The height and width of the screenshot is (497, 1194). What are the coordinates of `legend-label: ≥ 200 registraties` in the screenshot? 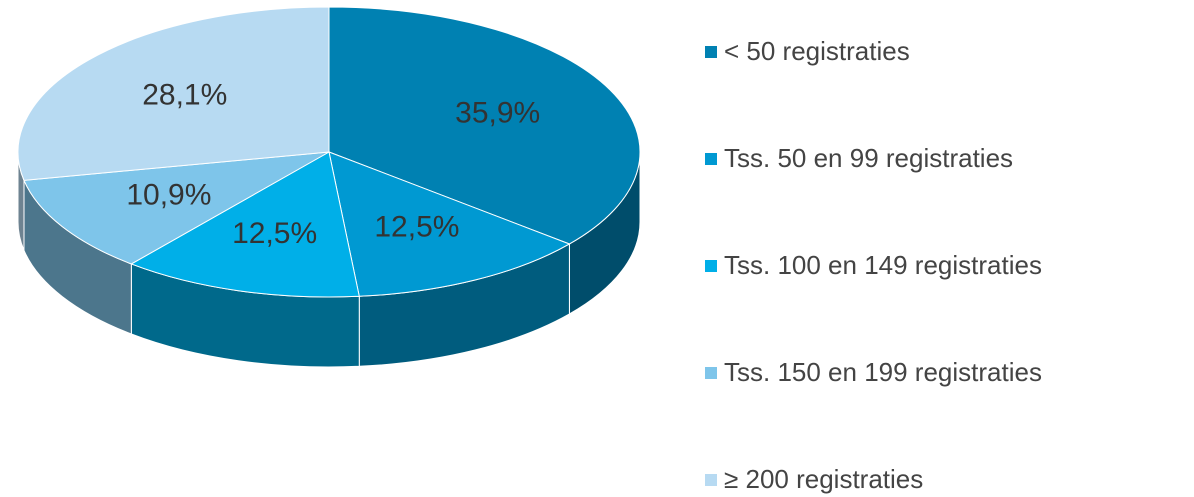 It's located at (823, 479).